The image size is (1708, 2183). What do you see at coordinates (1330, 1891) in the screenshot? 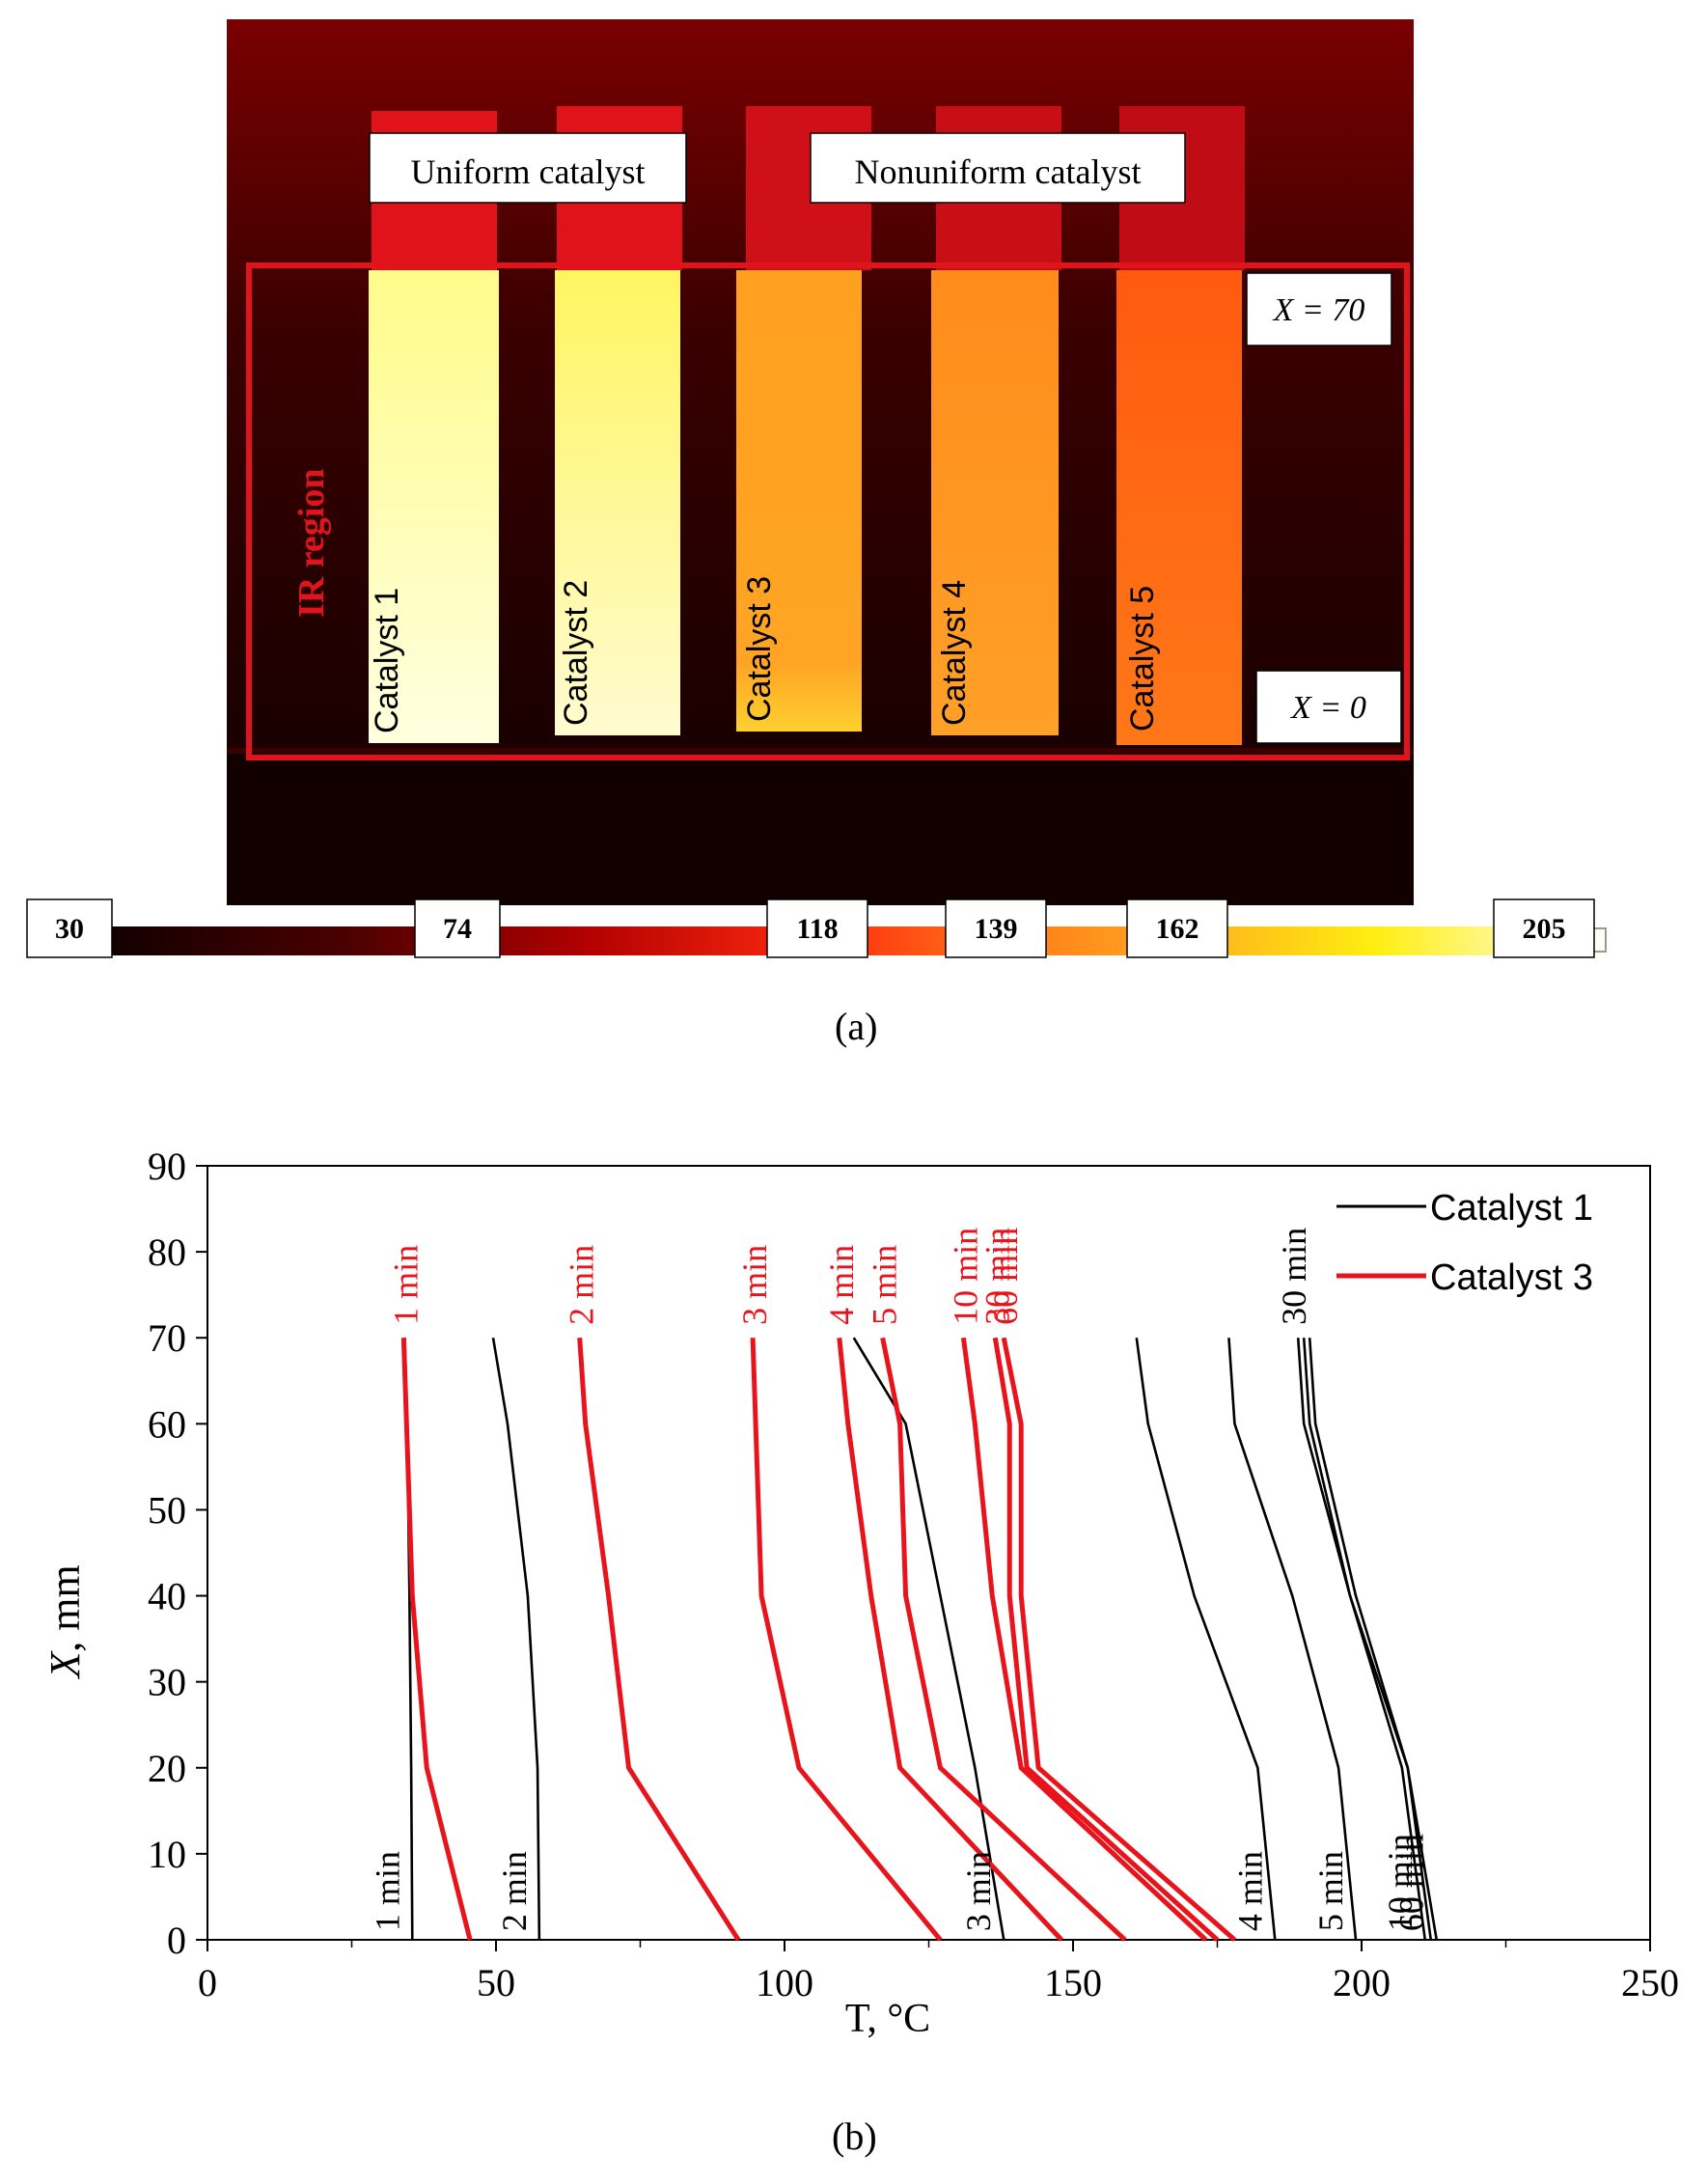
I see `series-label-catalyst1-5min: 5 min` at bounding box center [1330, 1891].